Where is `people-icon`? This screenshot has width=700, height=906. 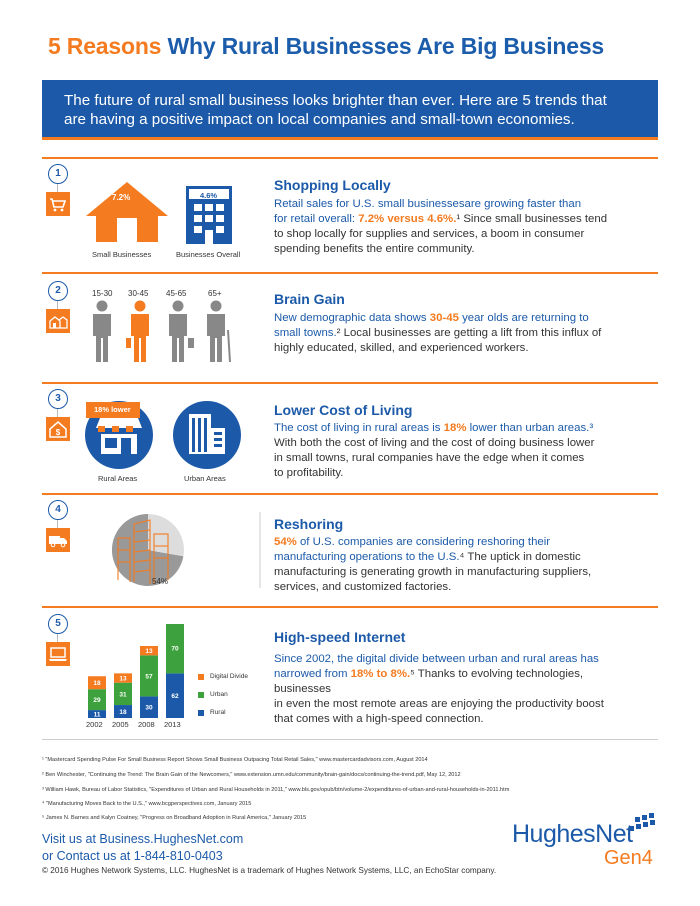
people-icon is located at coordinates (162, 331).